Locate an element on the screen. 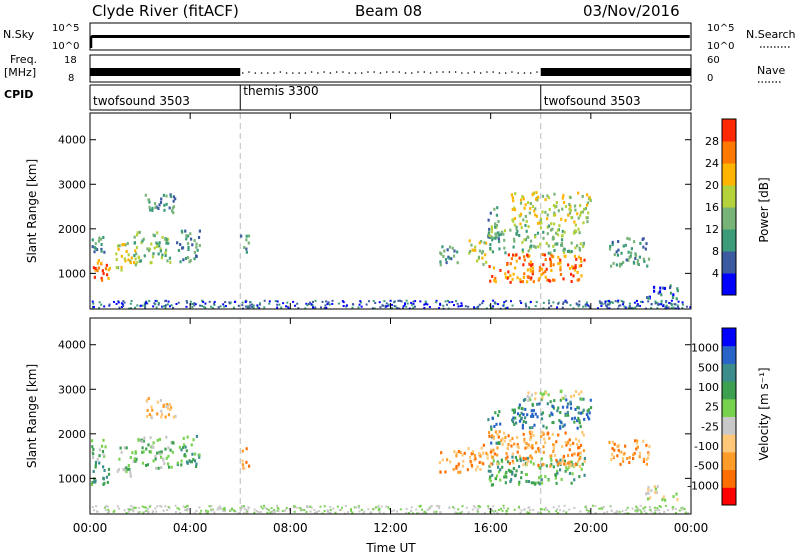 This screenshot has height=554, width=800. nsky-tick-top: 10^5 is located at coordinates (65, 28).